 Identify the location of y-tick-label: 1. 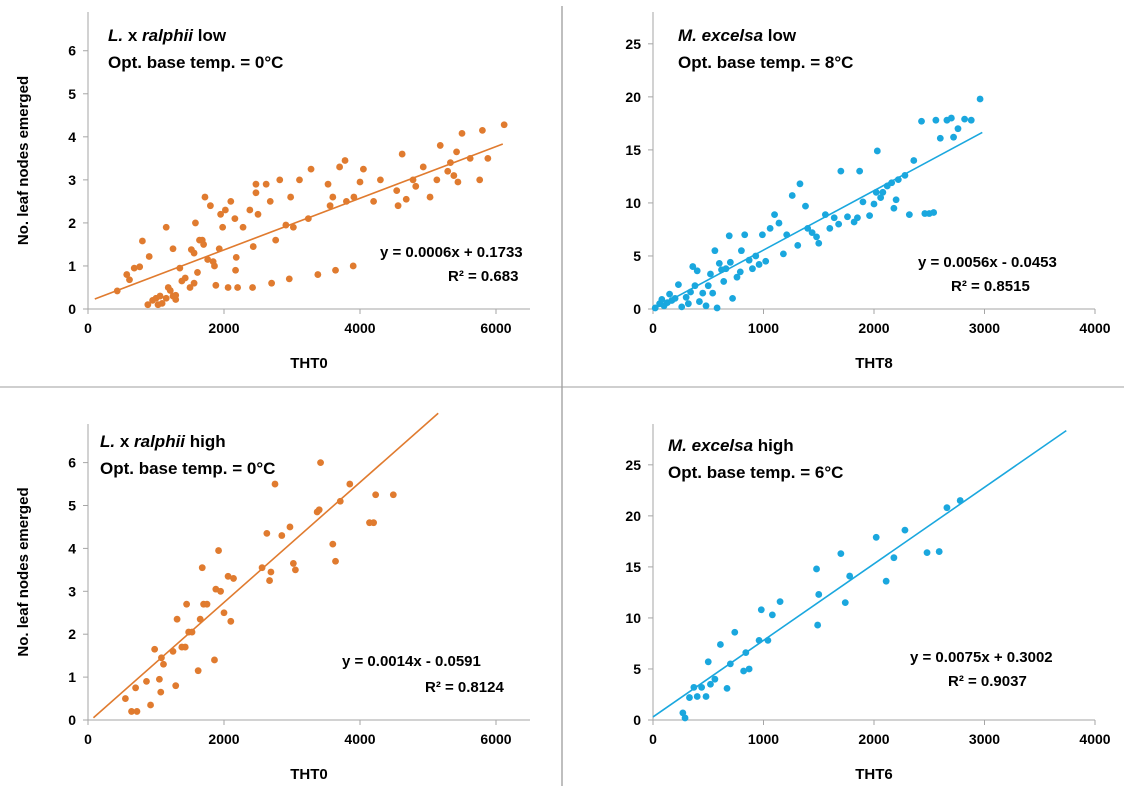
(72, 677).